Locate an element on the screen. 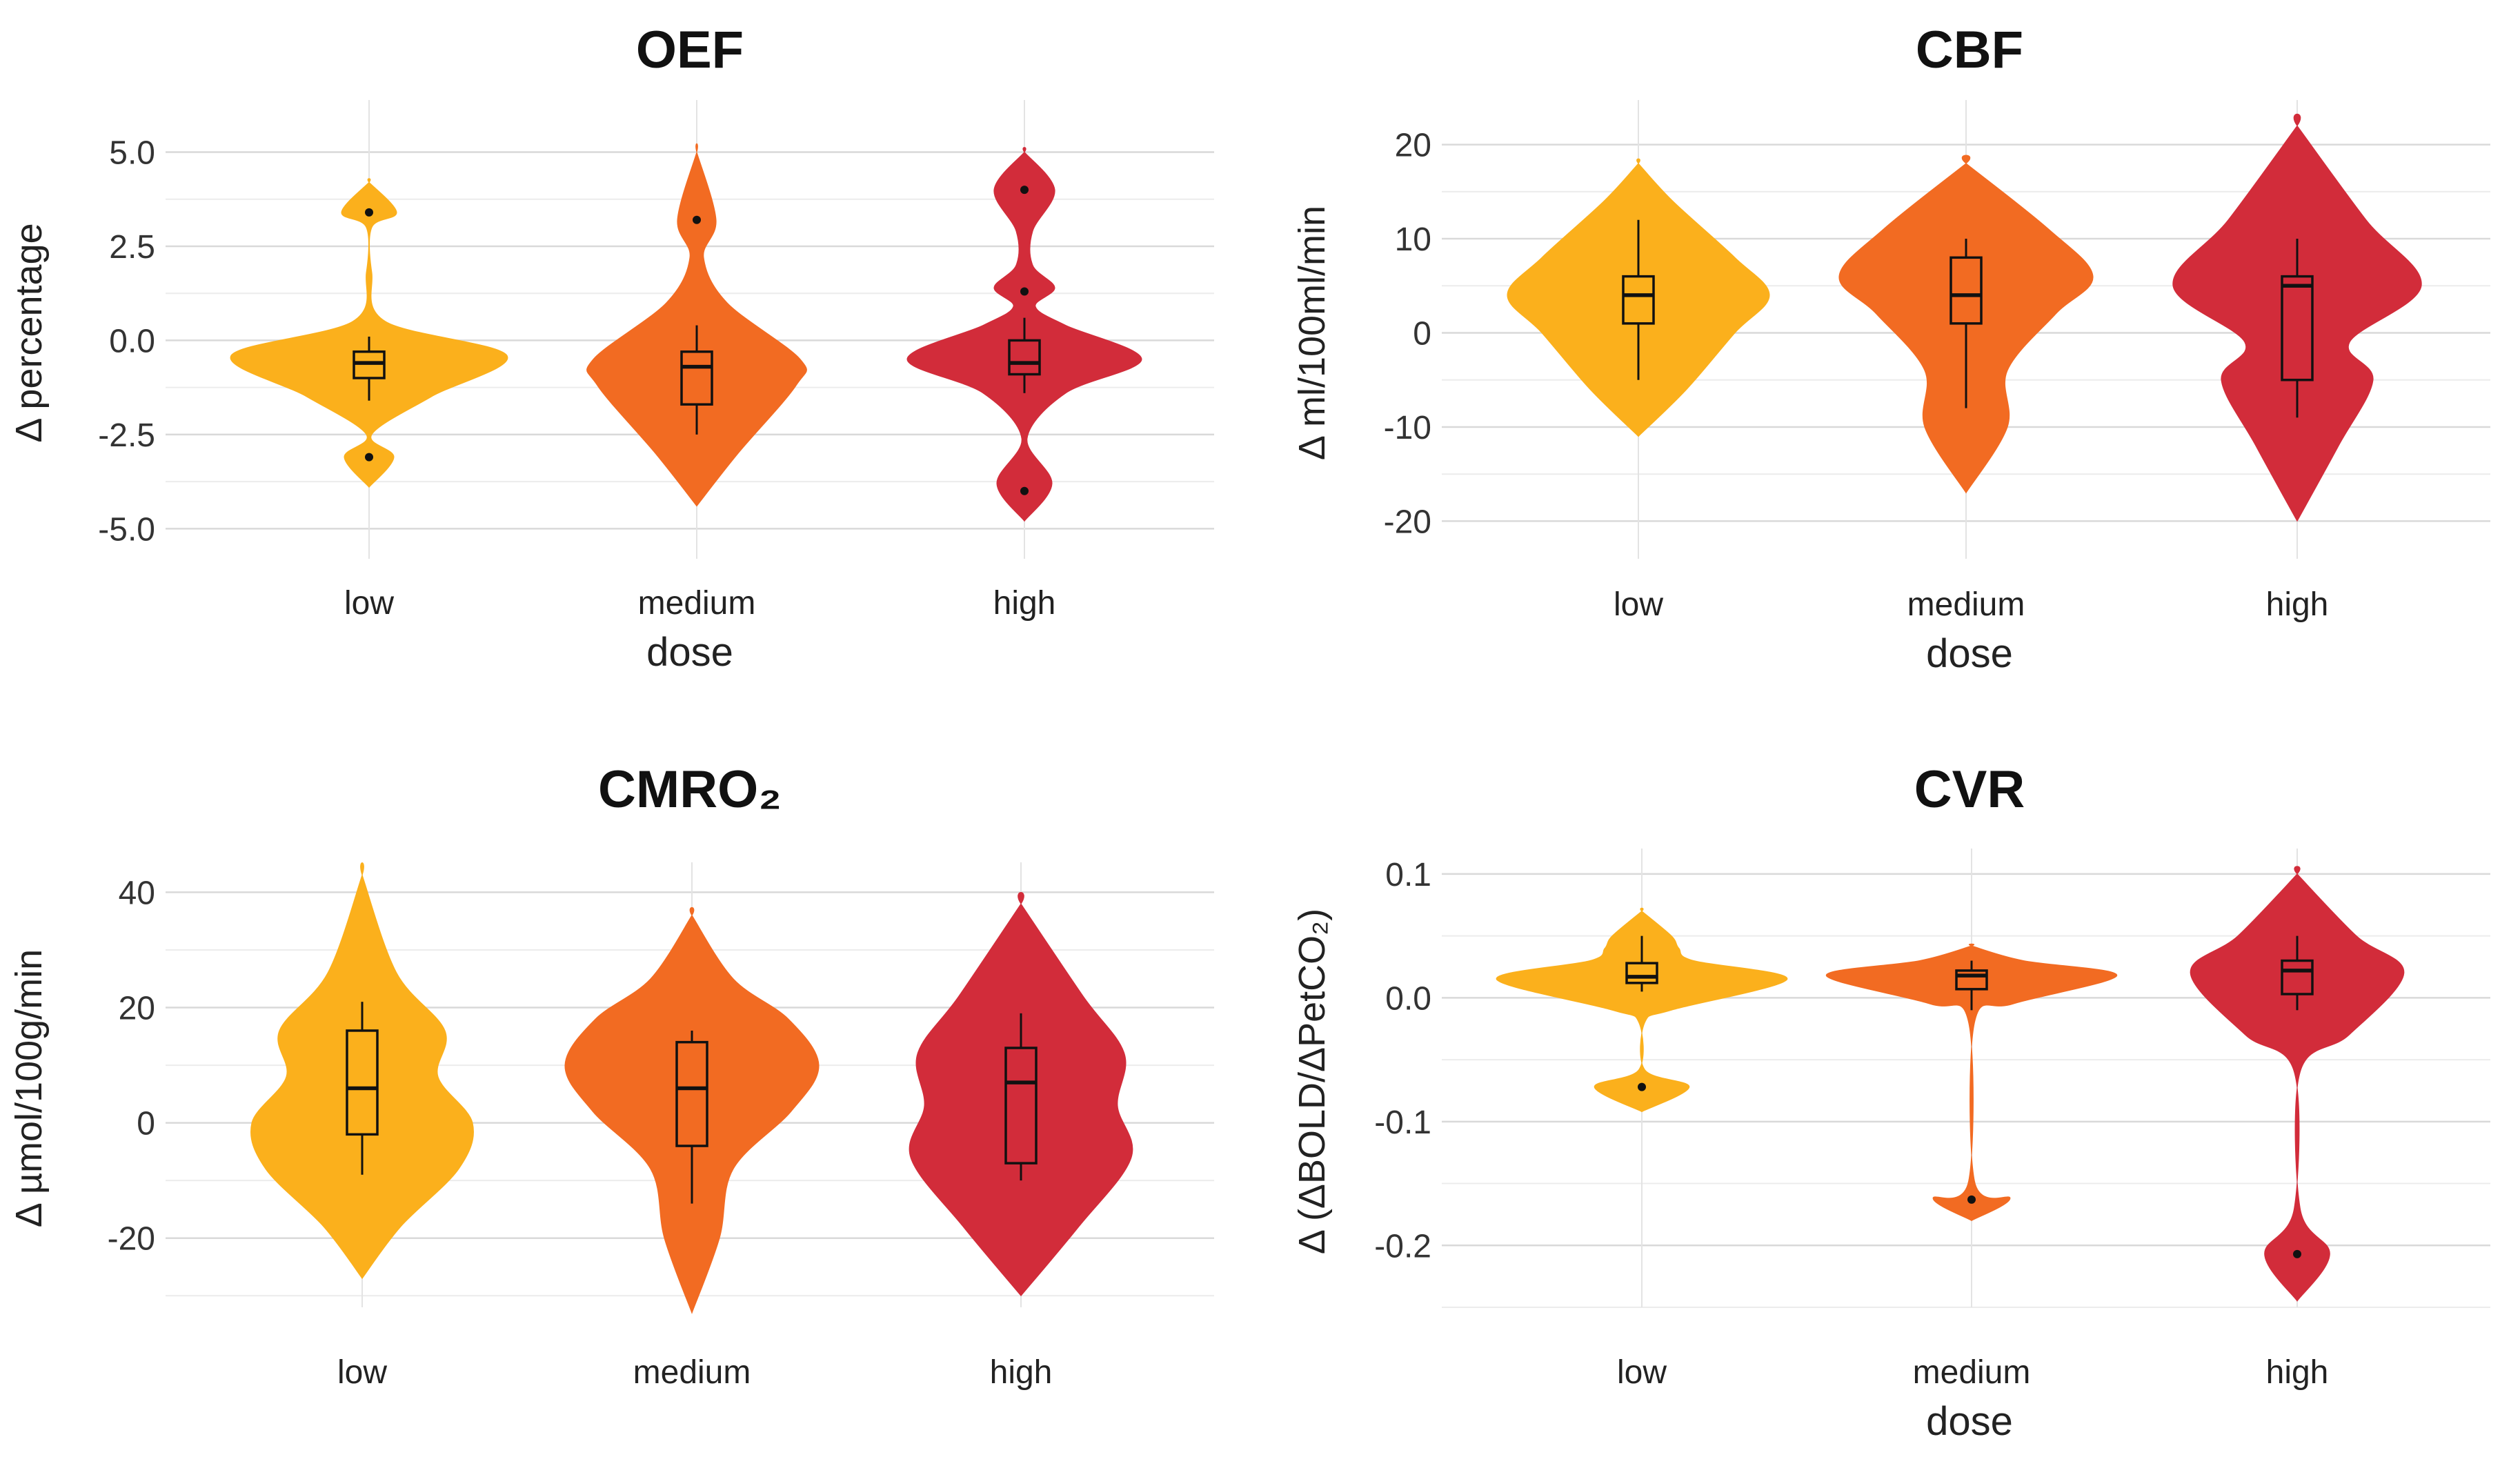  y-tick-label: -0.2 is located at coordinates (1402, 1246).